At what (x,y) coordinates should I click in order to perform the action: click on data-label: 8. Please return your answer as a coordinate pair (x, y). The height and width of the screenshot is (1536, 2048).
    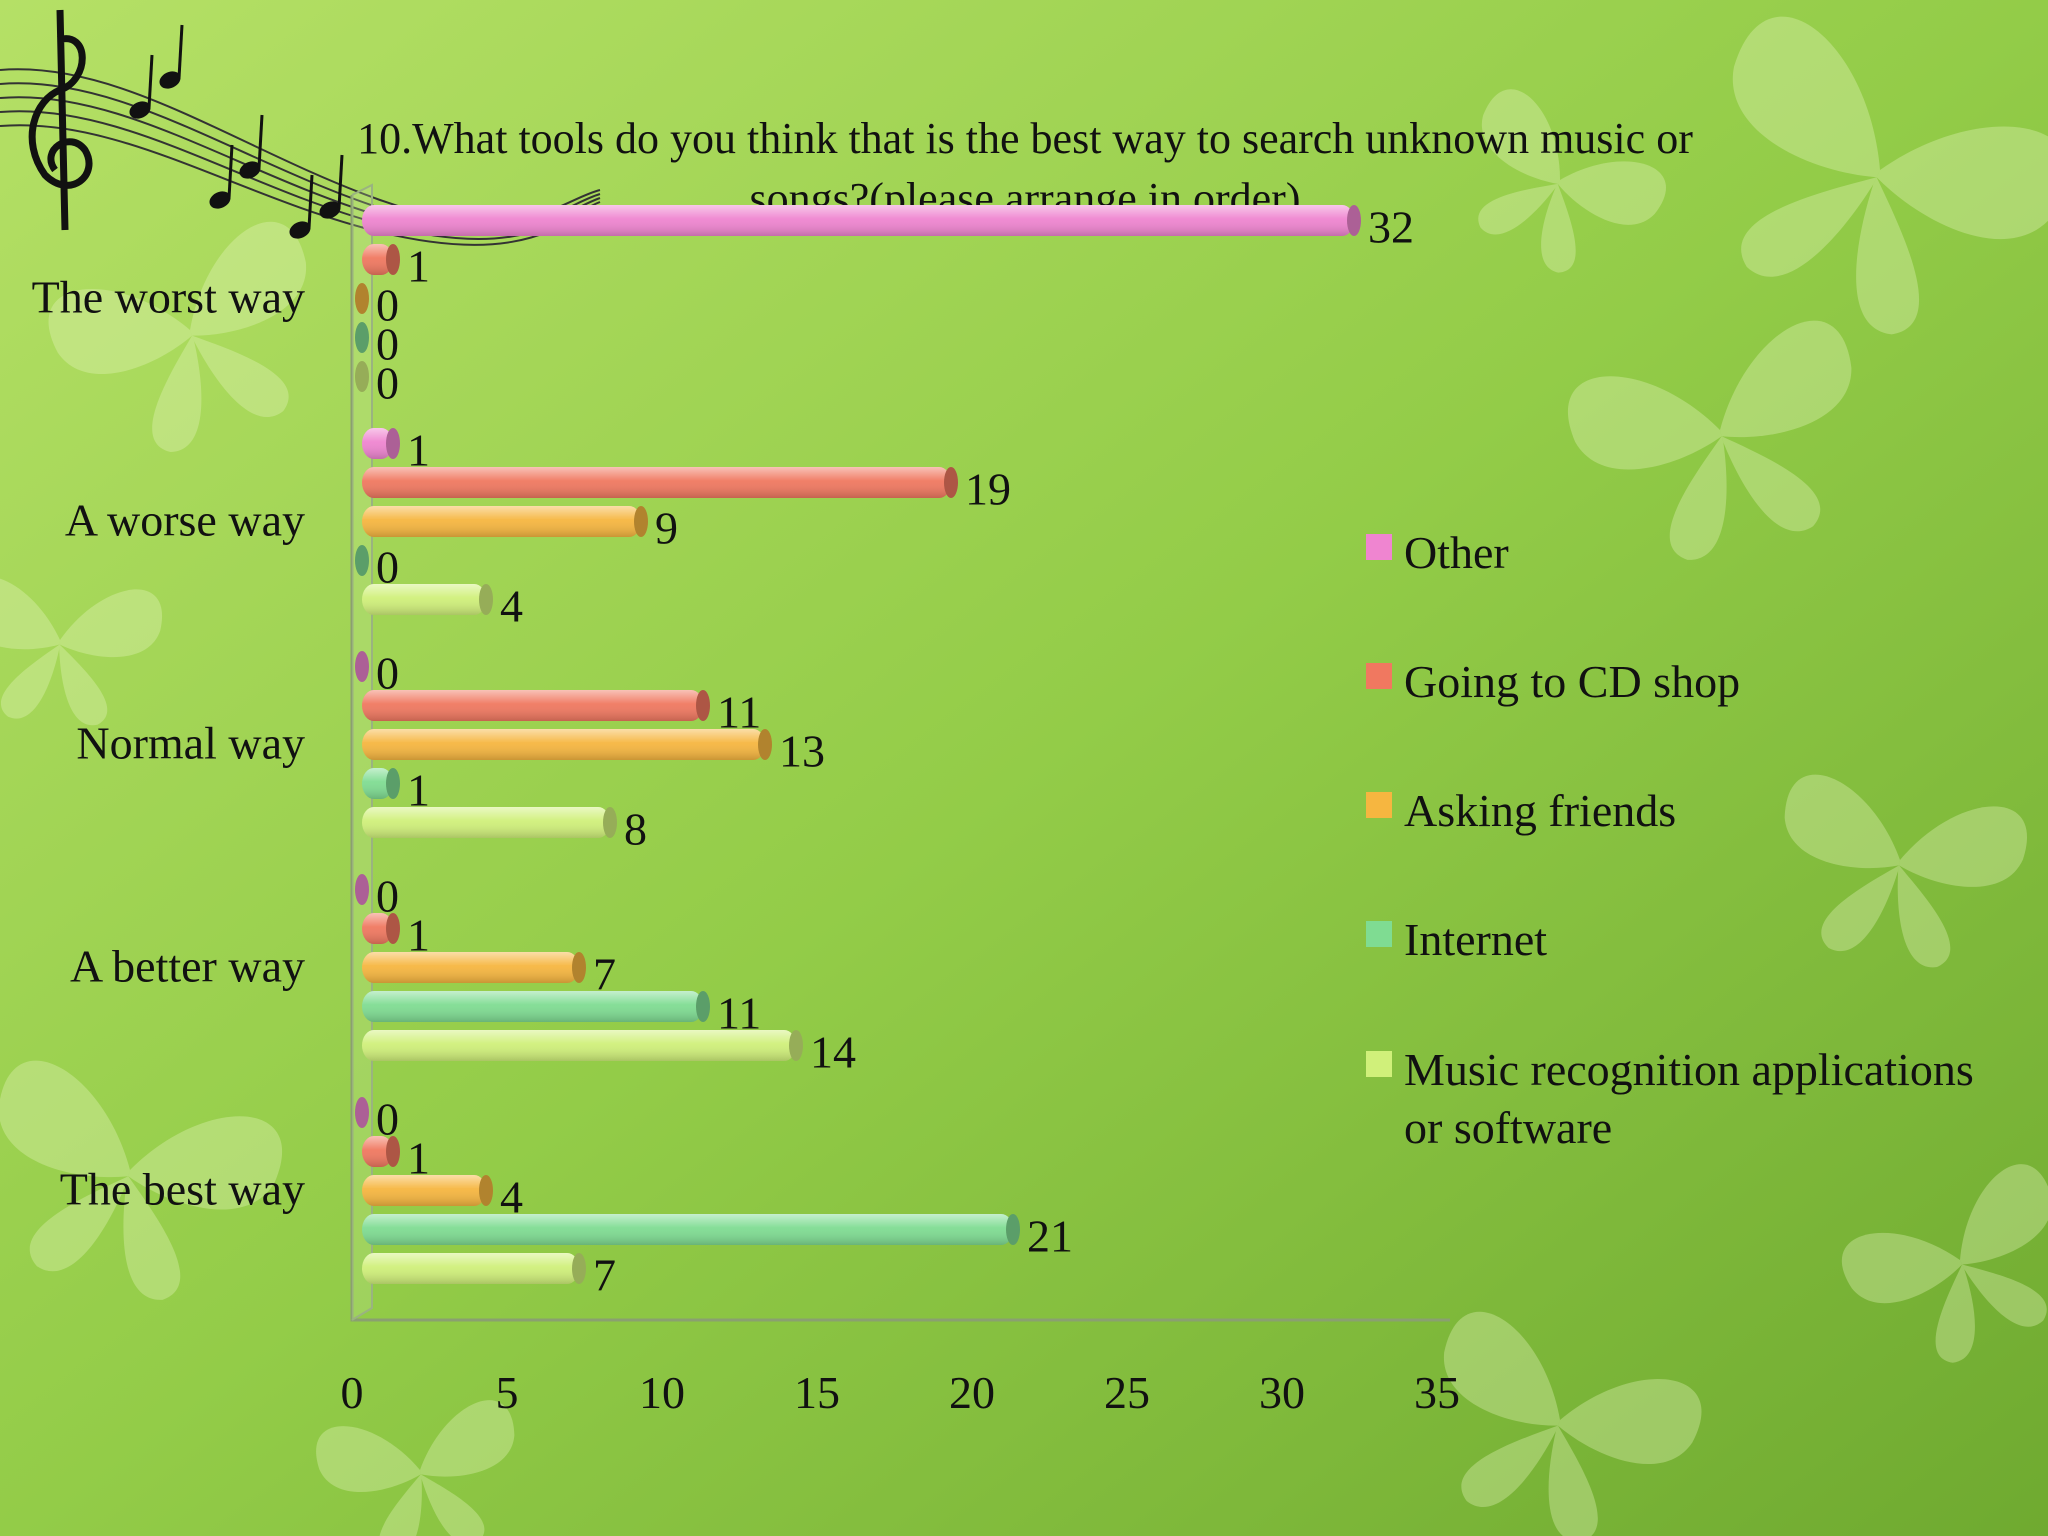
    Looking at the image, I should click on (635, 829).